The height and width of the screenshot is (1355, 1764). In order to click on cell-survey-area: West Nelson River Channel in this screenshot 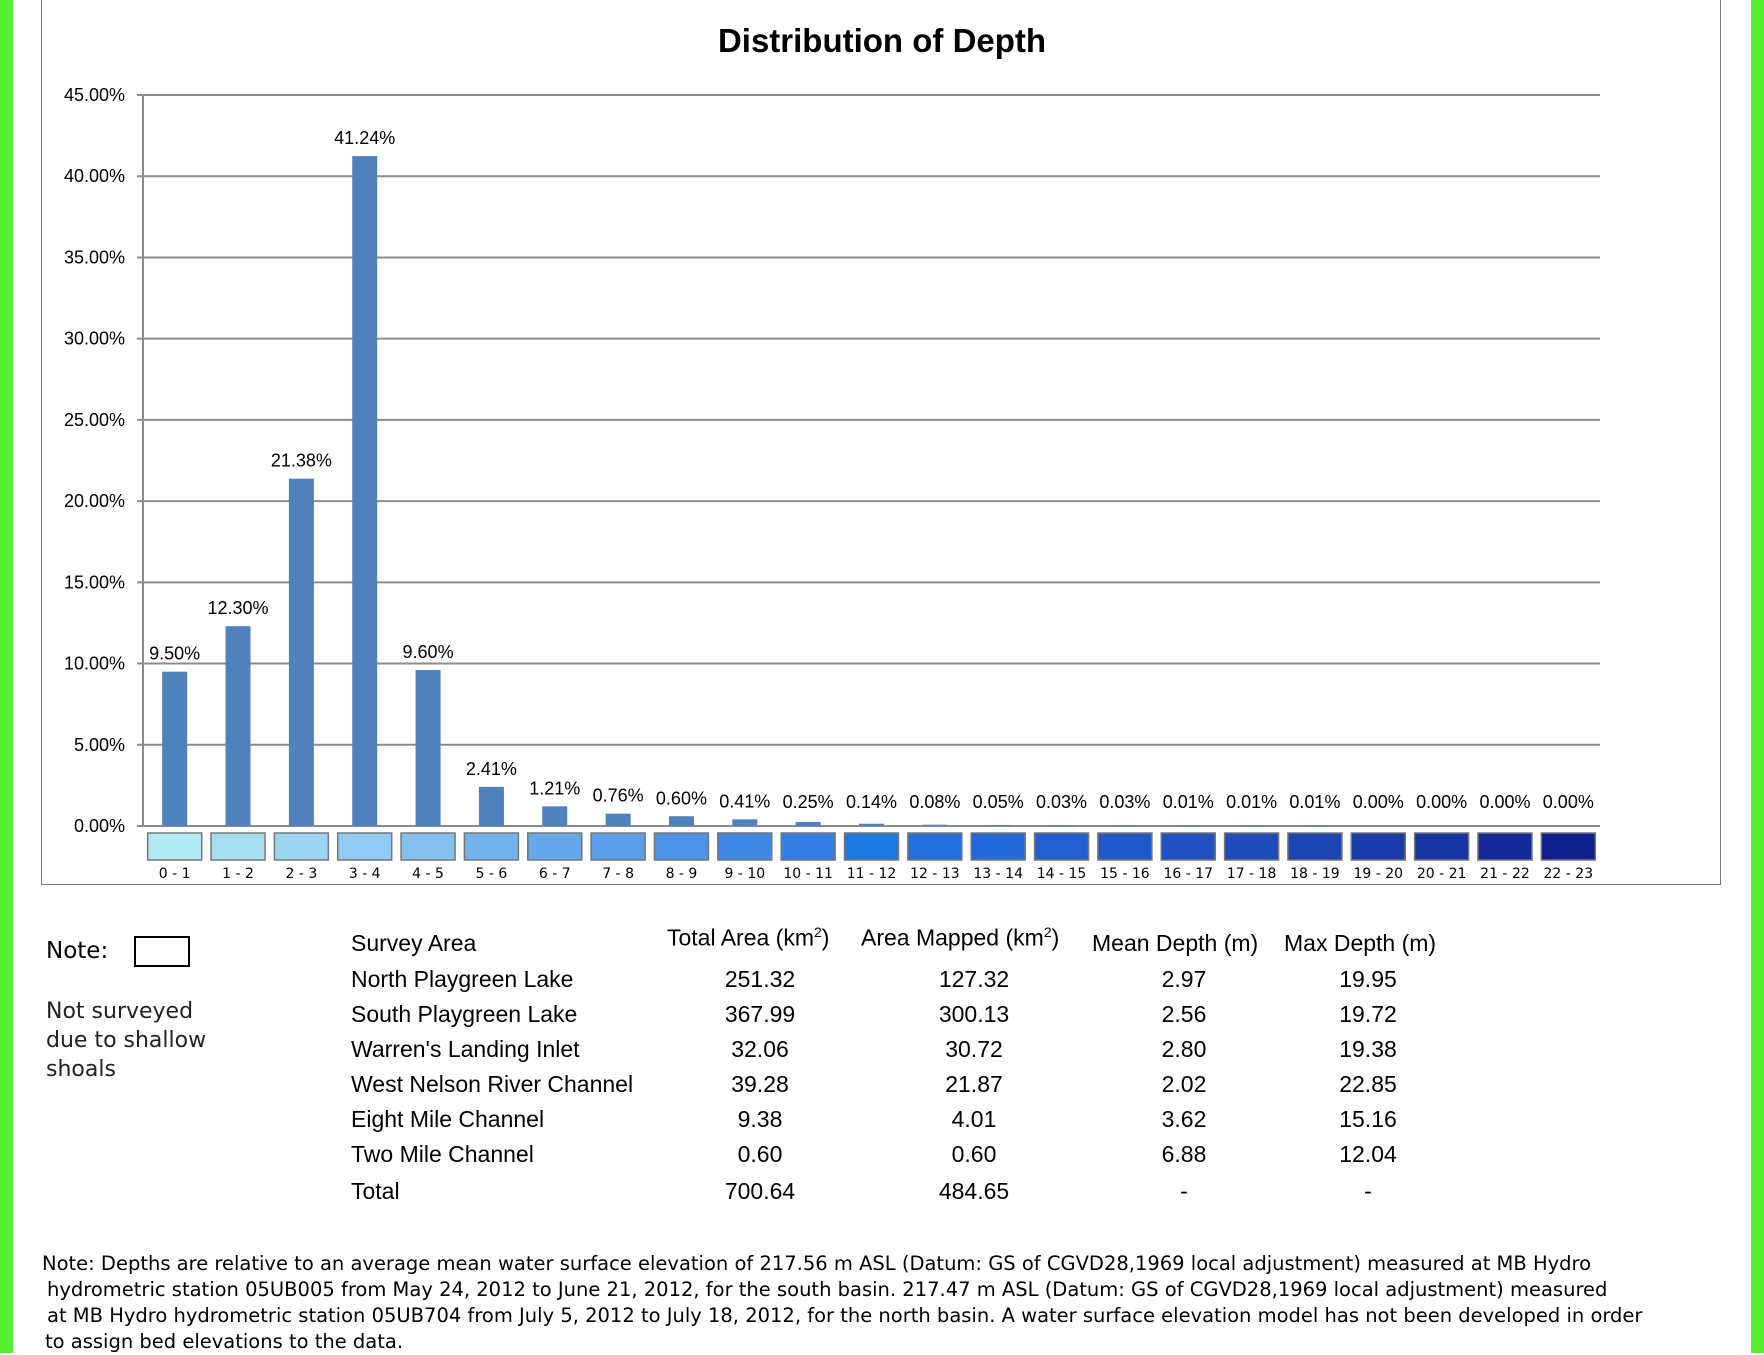, I will do `click(492, 1084)`.